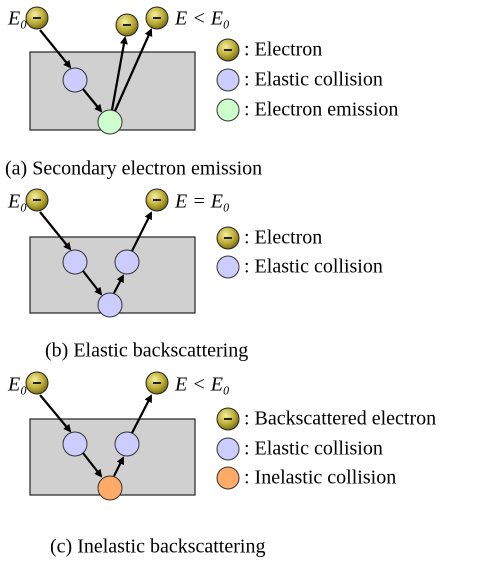 The image size is (501, 563). What do you see at coordinates (157, 547) in the screenshot?
I see `caption: (c) Inelastic backscattering` at bounding box center [157, 547].